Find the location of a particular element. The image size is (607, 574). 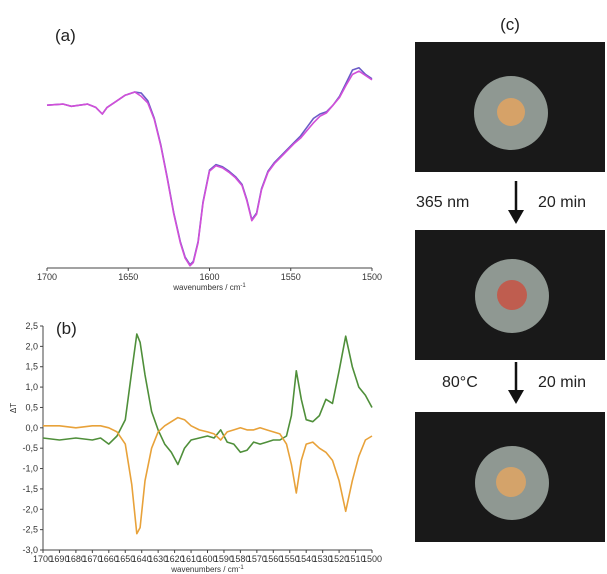

y-tick-label: -2,0 is located at coordinates (30, 509).